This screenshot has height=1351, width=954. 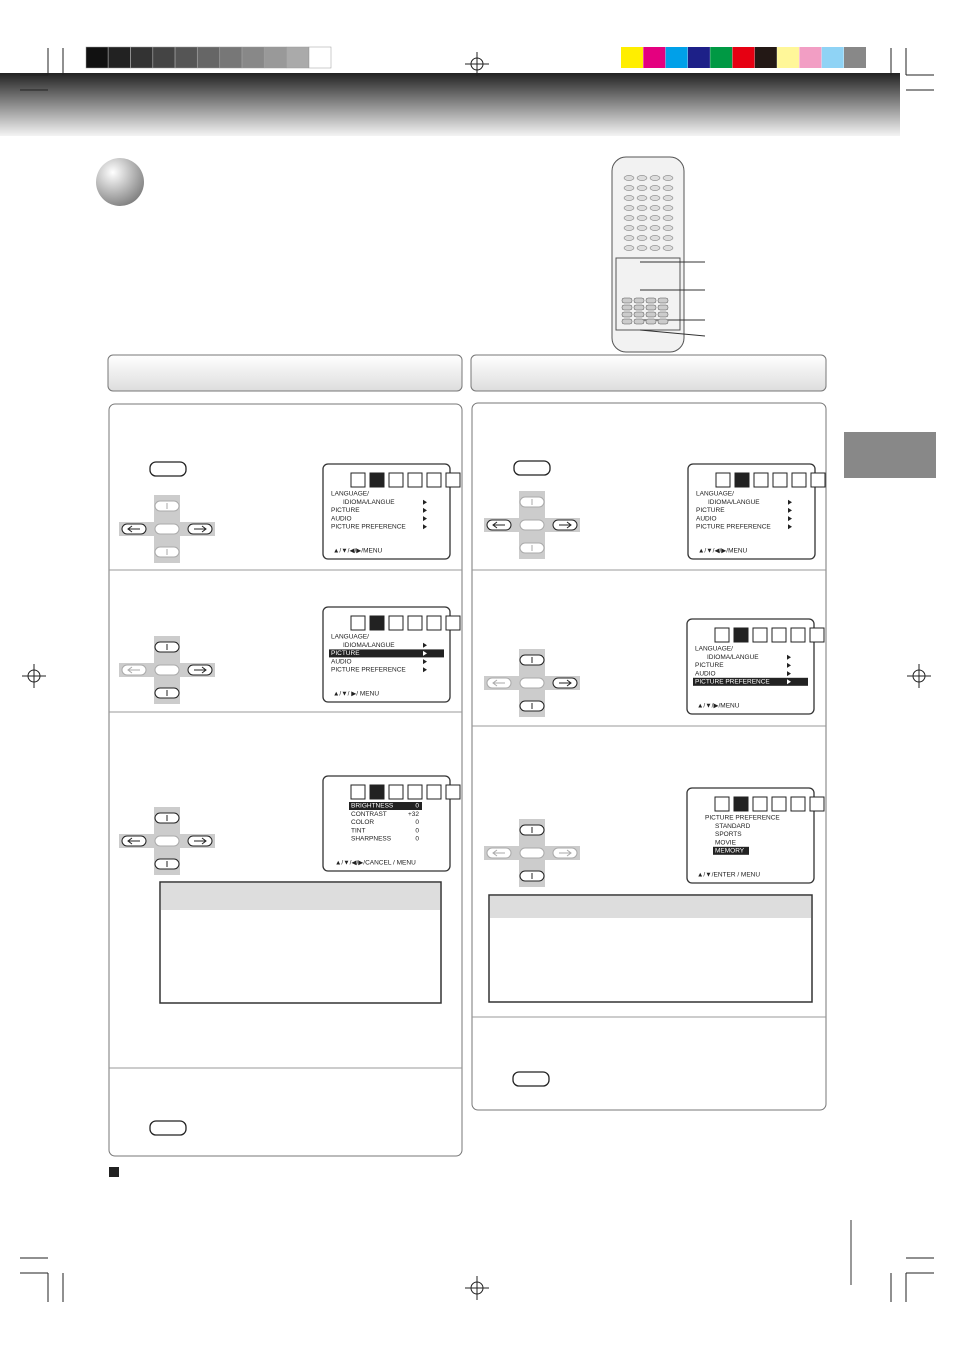 What do you see at coordinates (114, 1172) in the screenshot?
I see `note-bullet` at bounding box center [114, 1172].